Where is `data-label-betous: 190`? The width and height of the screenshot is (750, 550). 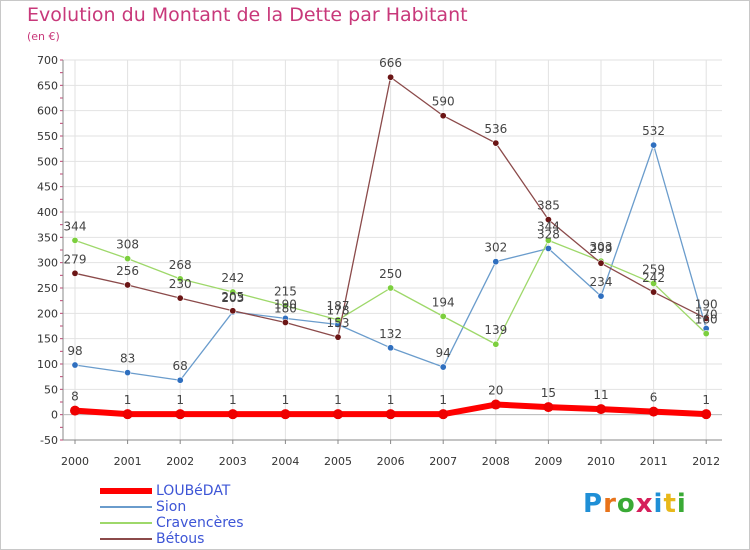
data-label-betous: 190 is located at coordinates (706, 304).